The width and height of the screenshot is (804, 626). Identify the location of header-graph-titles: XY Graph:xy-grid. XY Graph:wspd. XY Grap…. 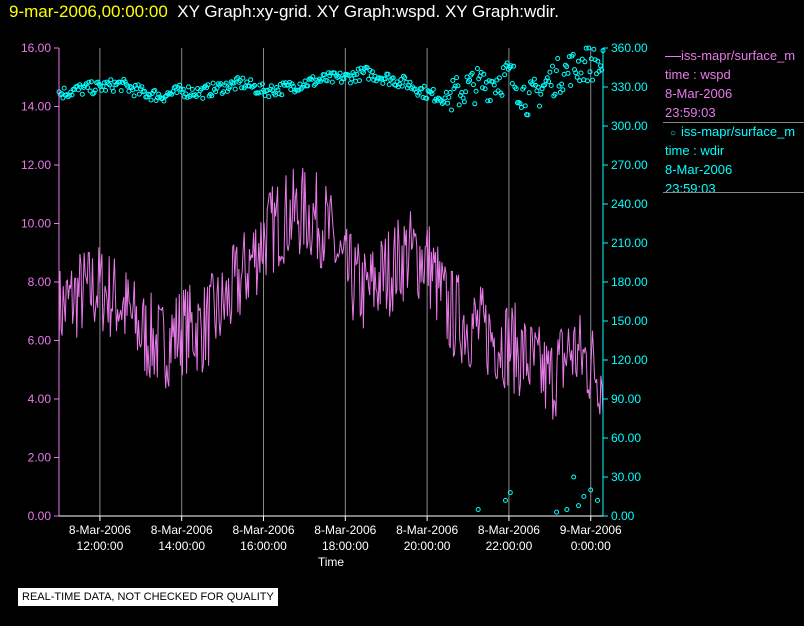
(368, 11).